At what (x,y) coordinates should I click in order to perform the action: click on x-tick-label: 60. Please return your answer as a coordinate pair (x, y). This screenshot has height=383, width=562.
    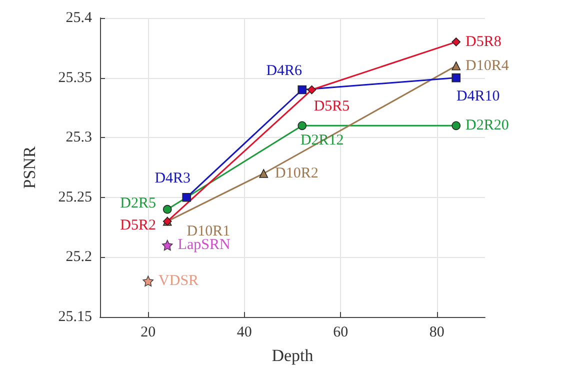
    Looking at the image, I should click on (340, 332).